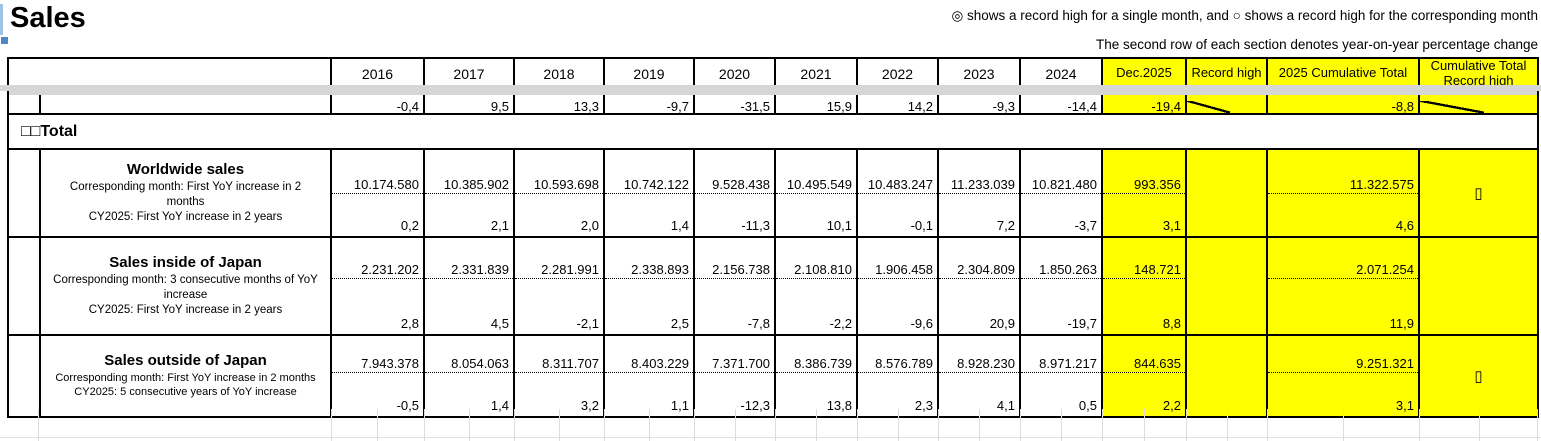 The image size is (1541, 441). What do you see at coordinates (897, 286) in the screenshot?
I see `cell-inside-2022: 1.906.458 -9,6` at bounding box center [897, 286].